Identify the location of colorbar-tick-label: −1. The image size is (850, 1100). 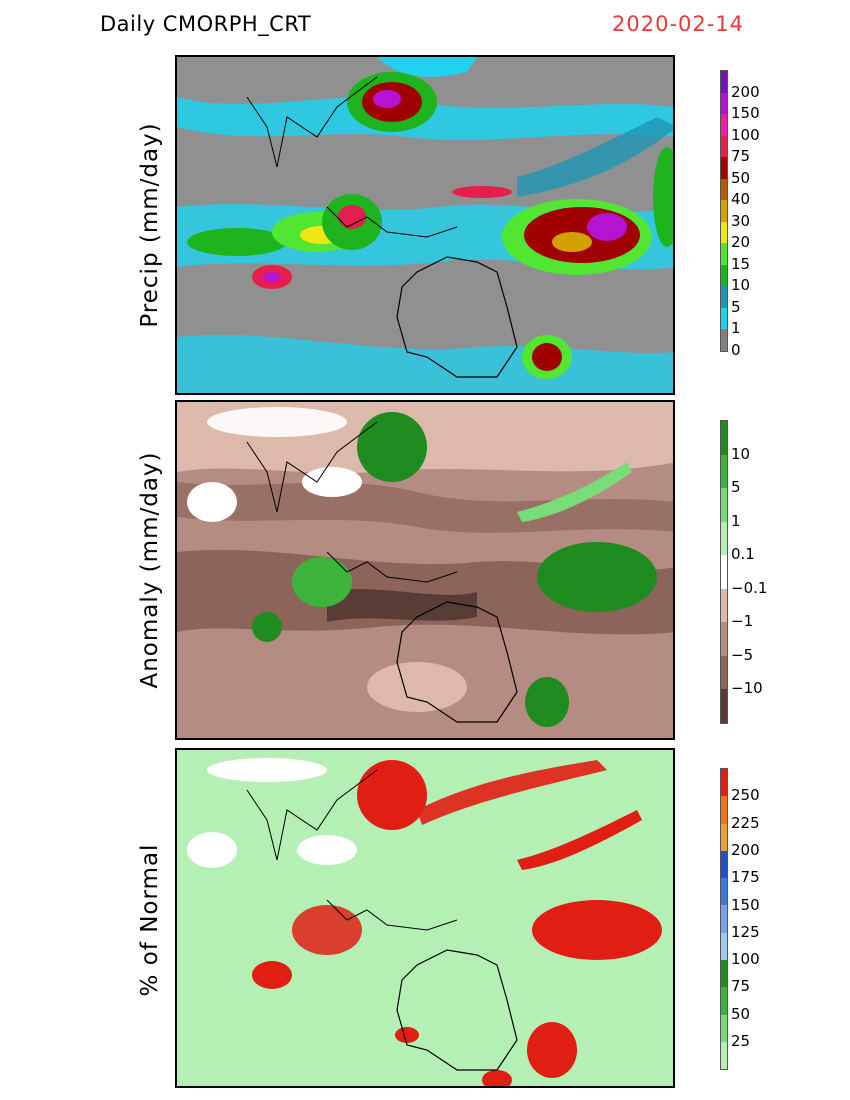
(742, 621).